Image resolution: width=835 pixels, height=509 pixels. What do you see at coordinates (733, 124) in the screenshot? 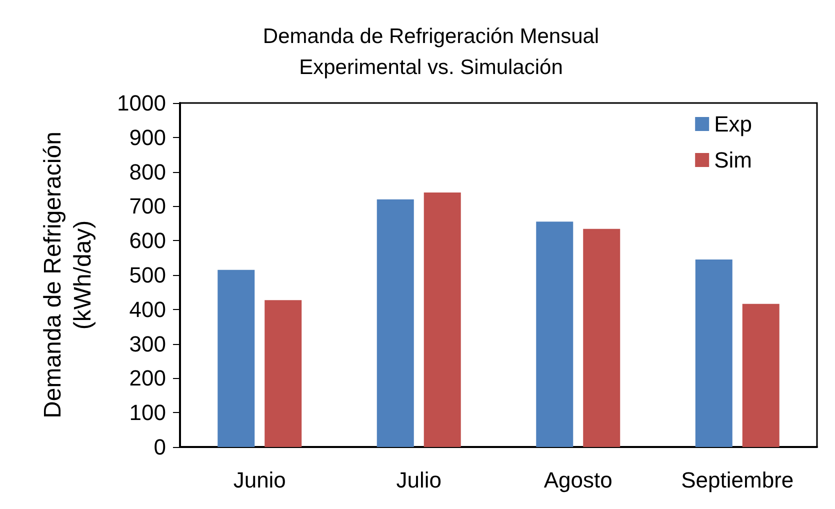
I see `legend-label: Exp` at bounding box center [733, 124].